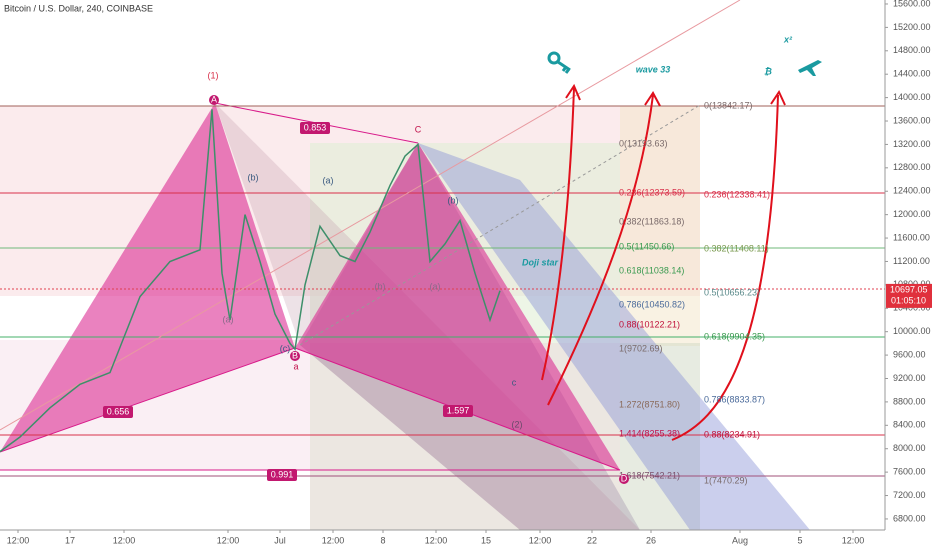  I want to click on price-box, so click(909, 295).